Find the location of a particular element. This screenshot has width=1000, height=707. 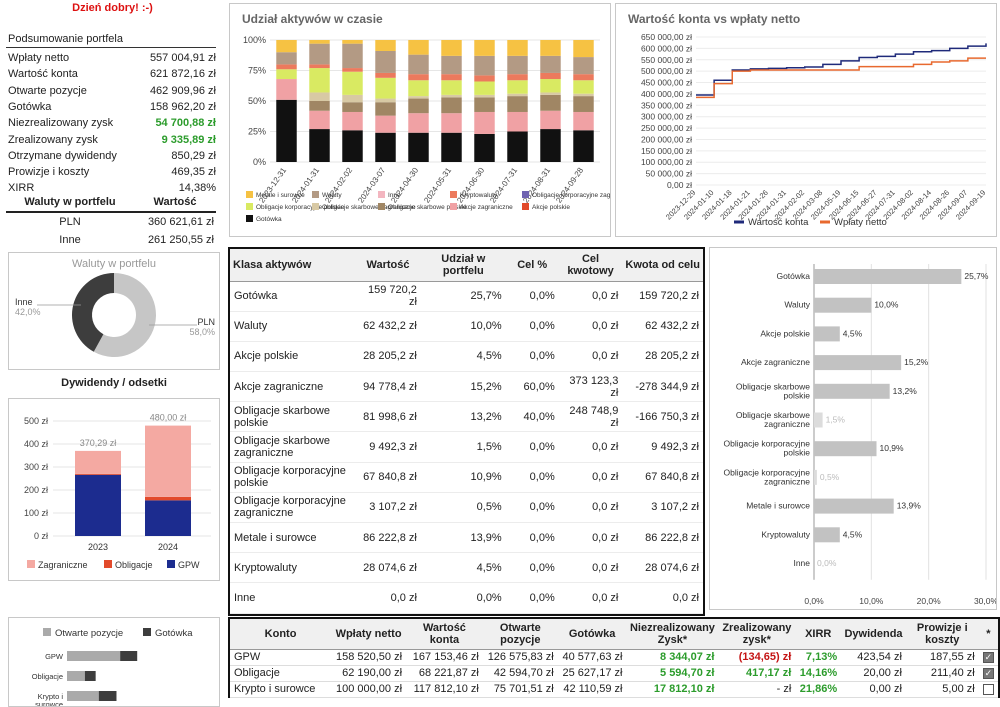

greeting-text: Dzień dobry! :-) is located at coordinates (112, 8).